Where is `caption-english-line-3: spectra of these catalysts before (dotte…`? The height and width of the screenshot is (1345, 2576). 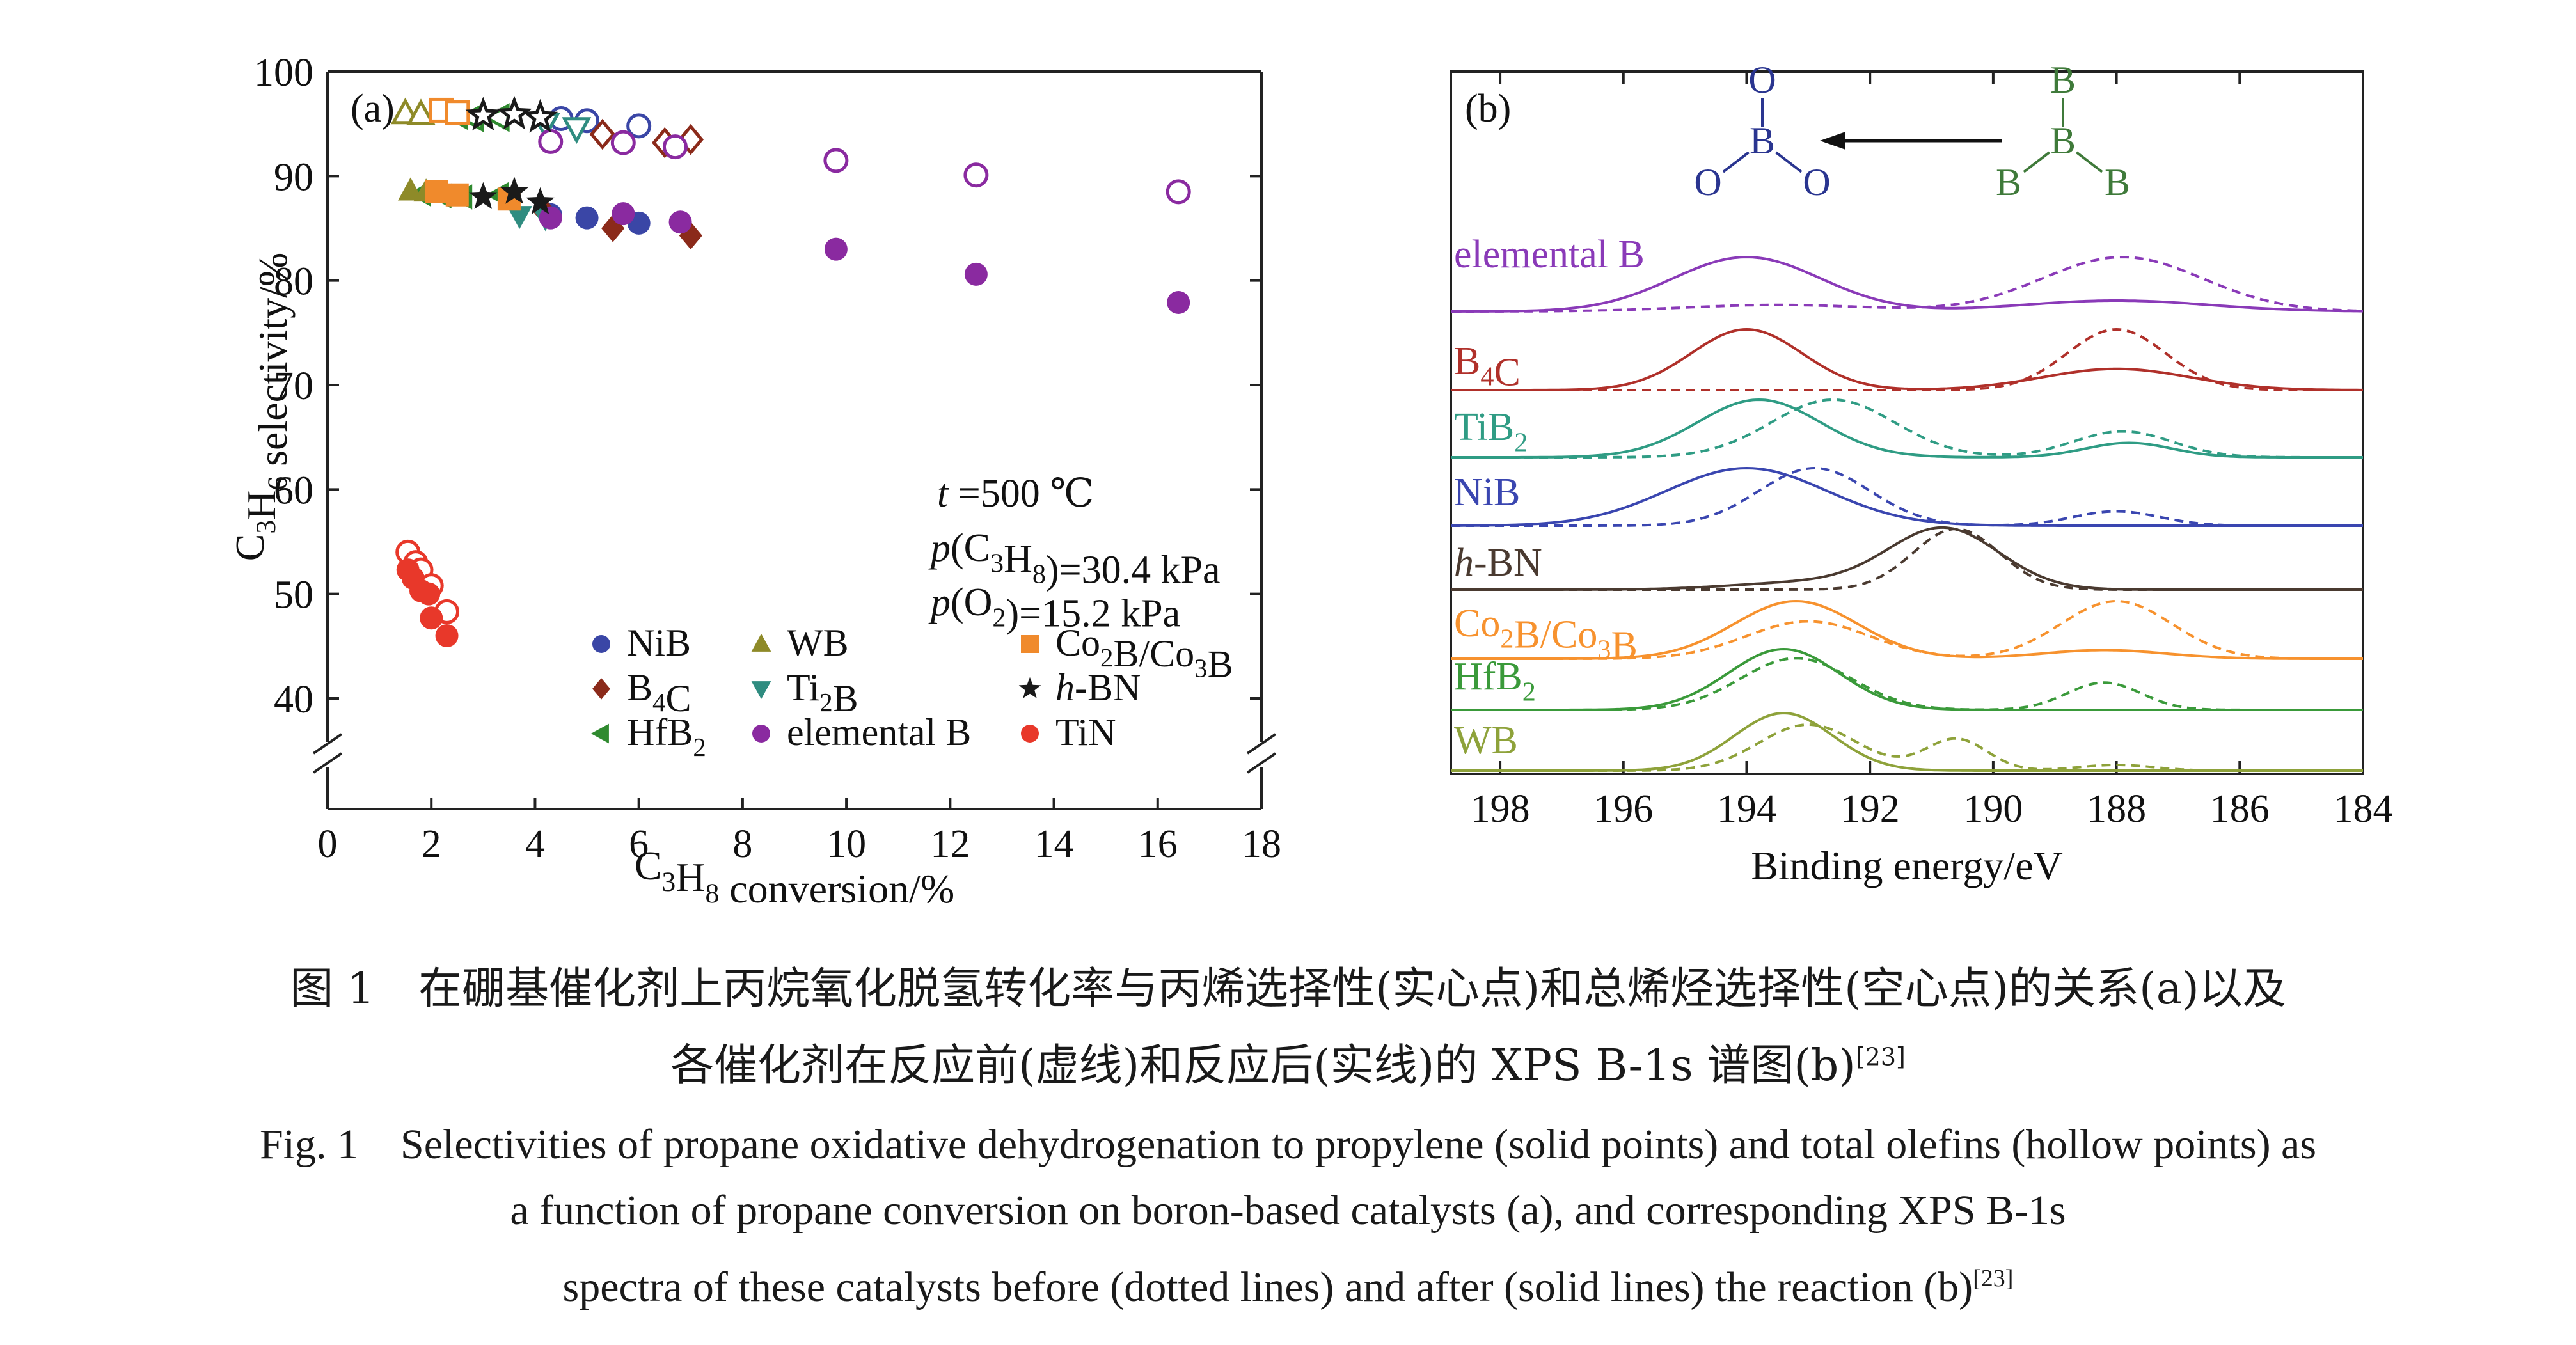
caption-english-line-3: spectra of these catalysts before (dotte… is located at coordinates (1288, 1287).